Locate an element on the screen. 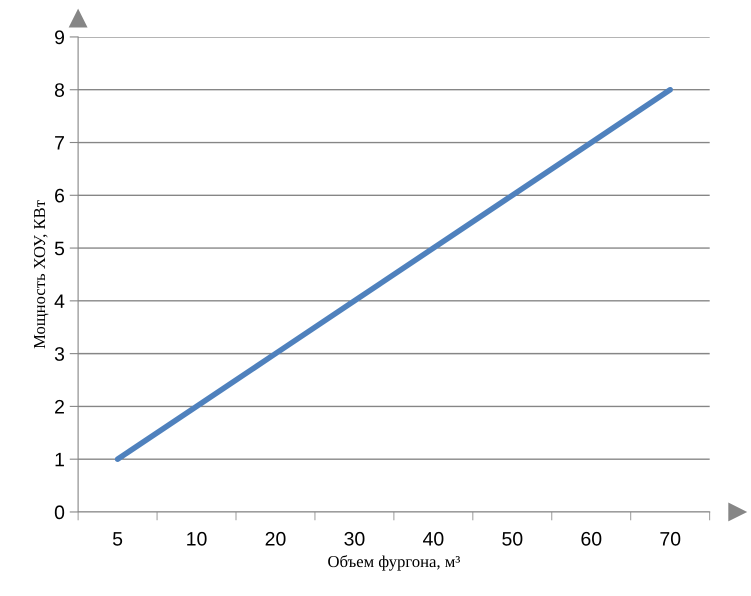 This screenshot has height=596, width=751. y-tick-label: 4 is located at coordinates (59, 301).